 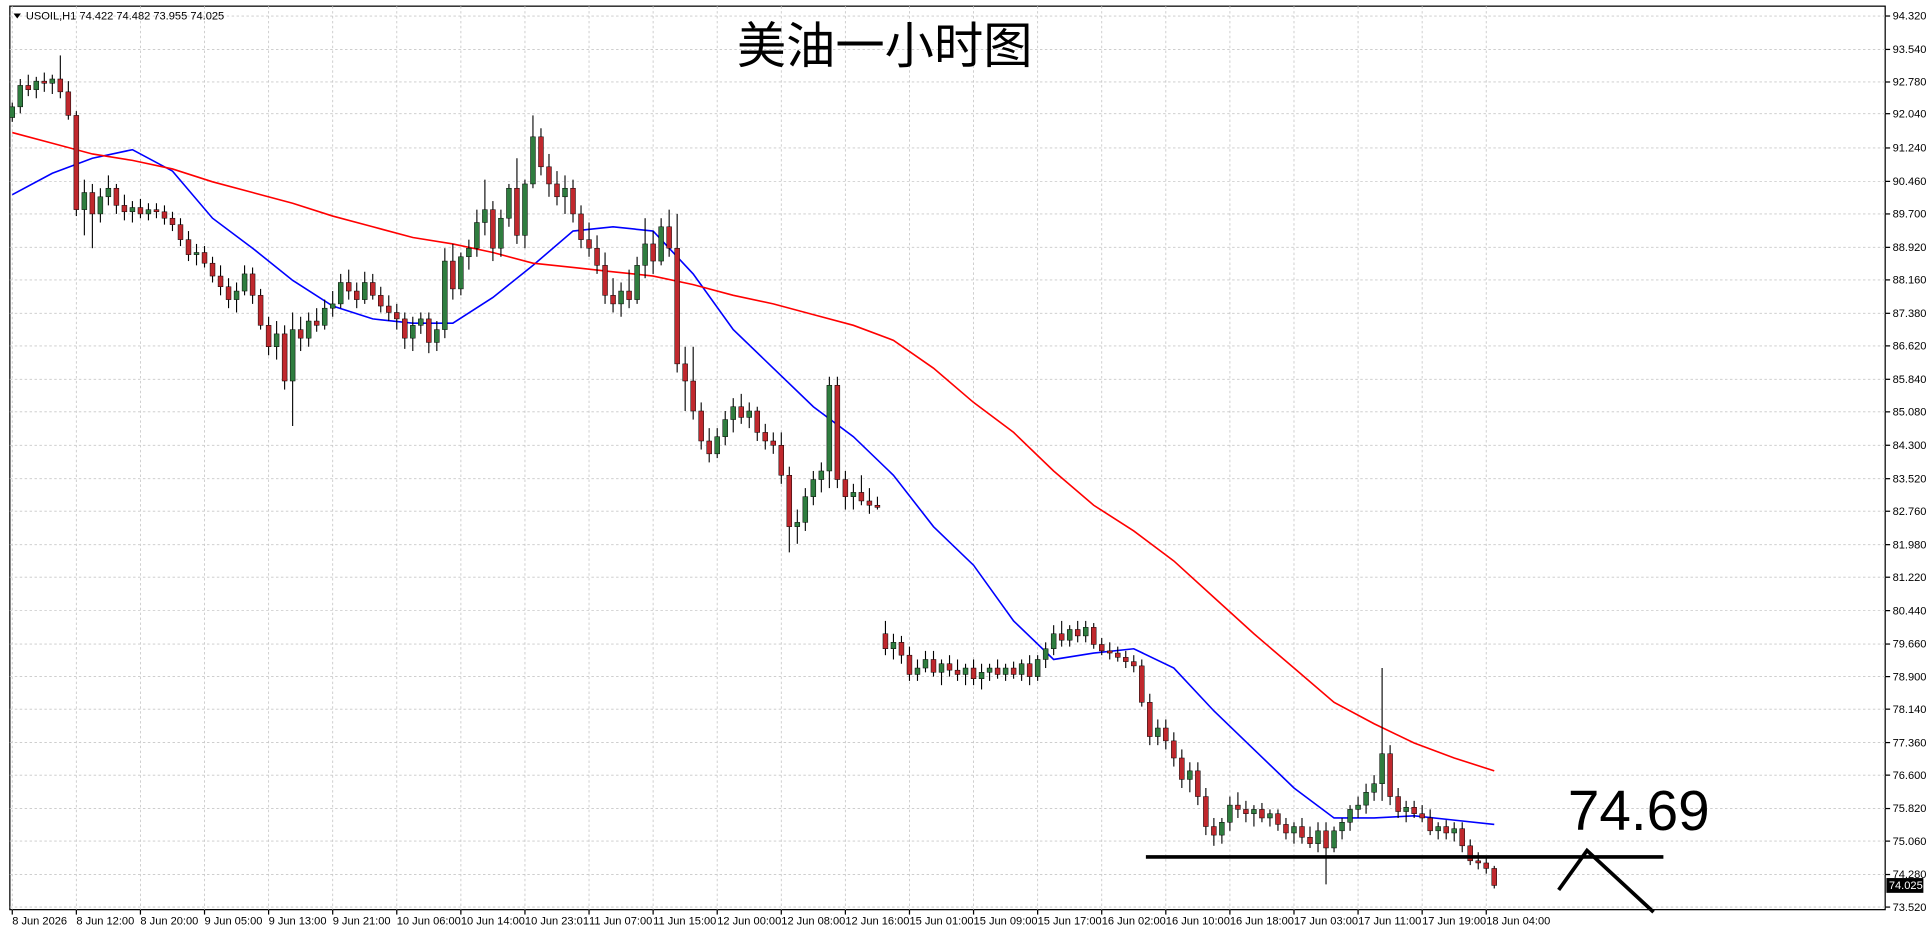 What do you see at coordinates (1910, 347) in the screenshot?
I see `y-tick-label: 86.620` at bounding box center [1910, 347].